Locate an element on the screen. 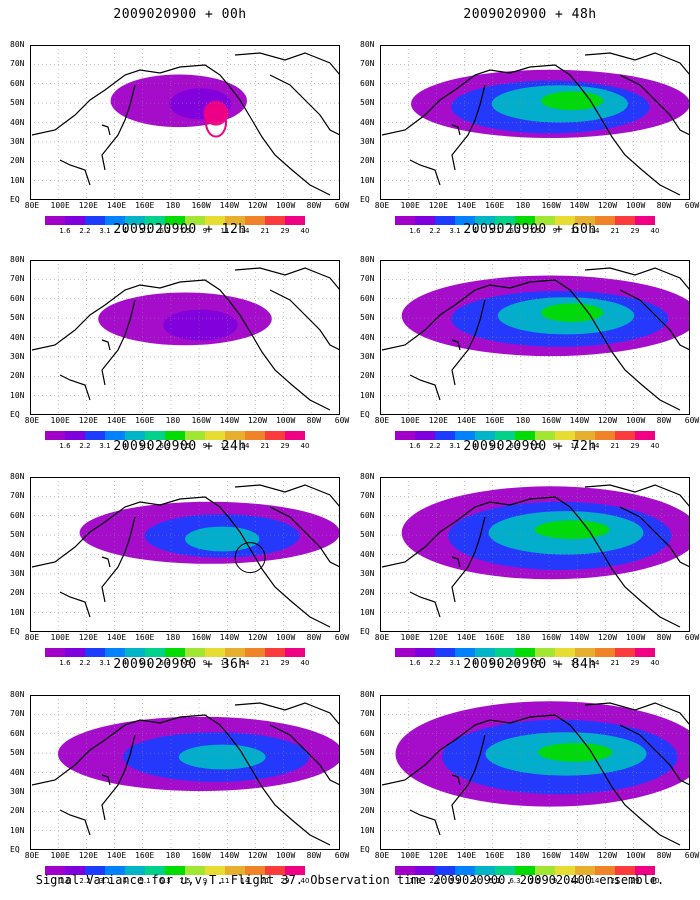 The width and height of the screenshot is (700, 900). colorbar-label: 14 is located at coordinates (245, 446).